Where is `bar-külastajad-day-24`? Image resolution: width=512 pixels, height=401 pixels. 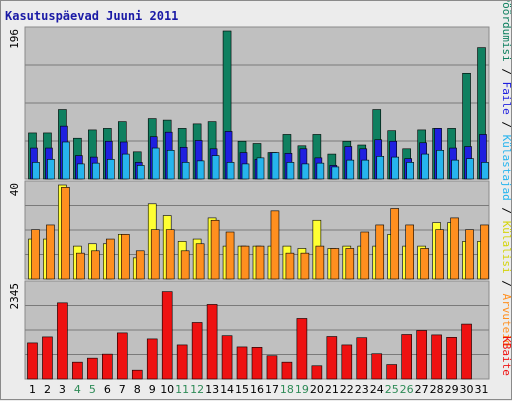 bar-külastajad-day-24 is located at coordinates (380, 168).